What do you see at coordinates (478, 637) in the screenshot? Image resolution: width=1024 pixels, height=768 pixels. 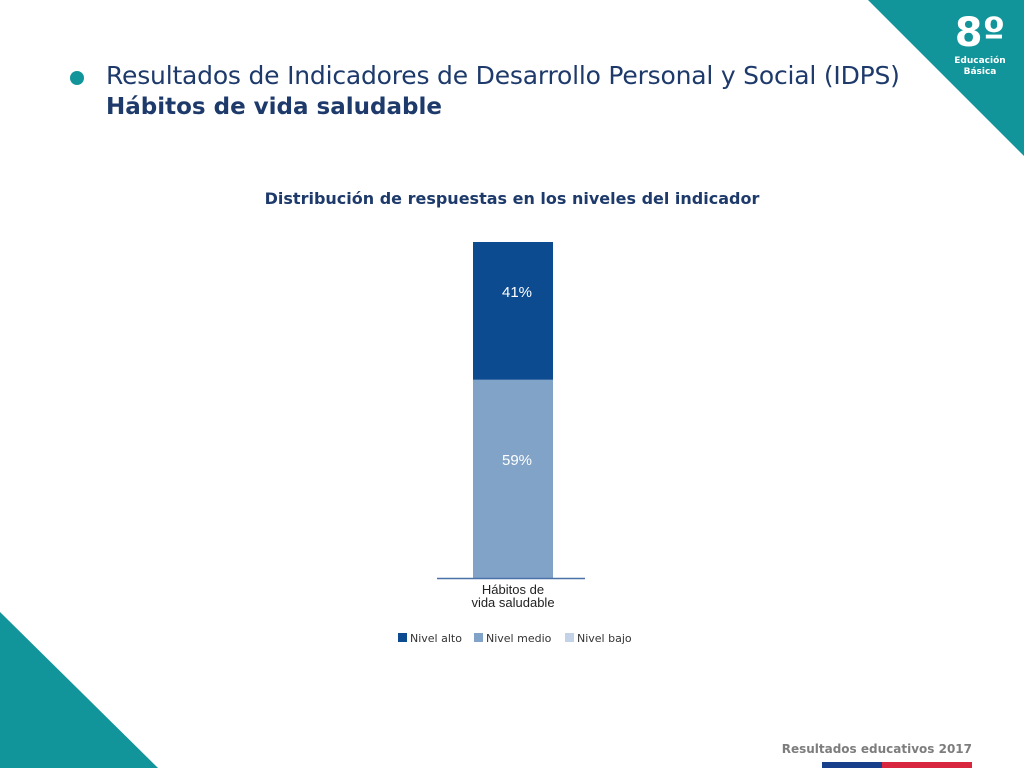 I see `legend-swatch-nivel-medio` at bounding box center [478, 637].